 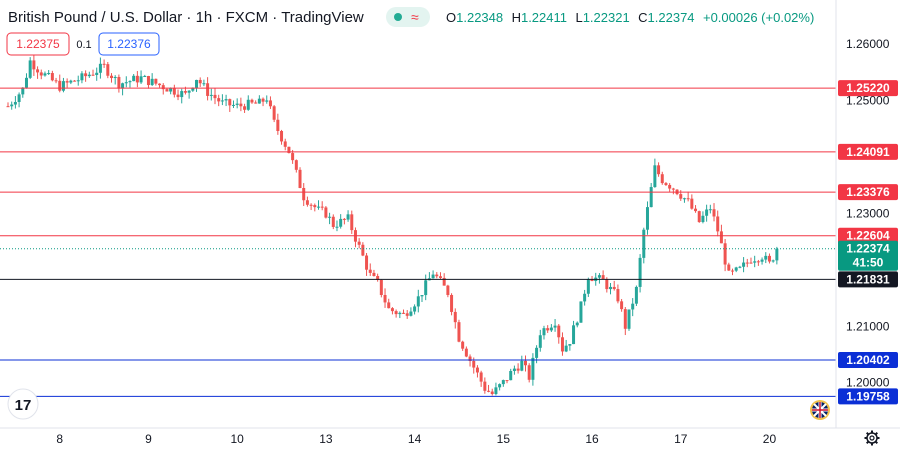 I want to click on gear-icon, so click(x=872, y=438).